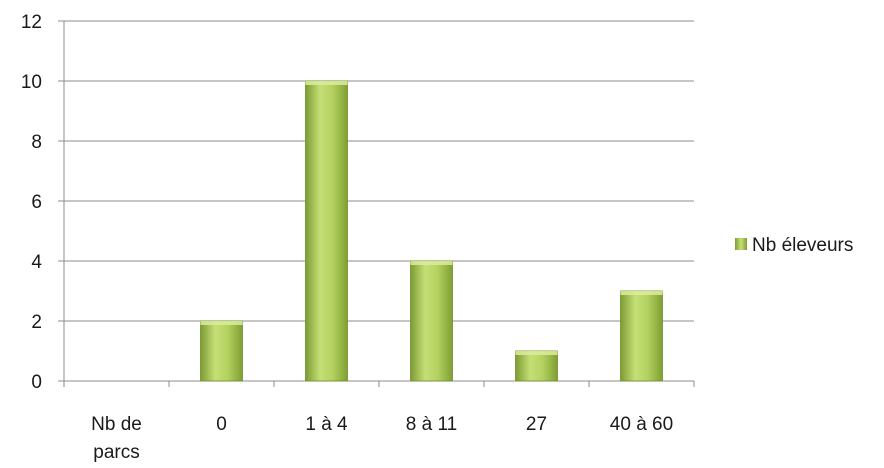 This screenshot has width=884, height=468. Describe the element at coordinates (36, 322) in the screenshot. I see `y-tick-label-2: 2` at that location.